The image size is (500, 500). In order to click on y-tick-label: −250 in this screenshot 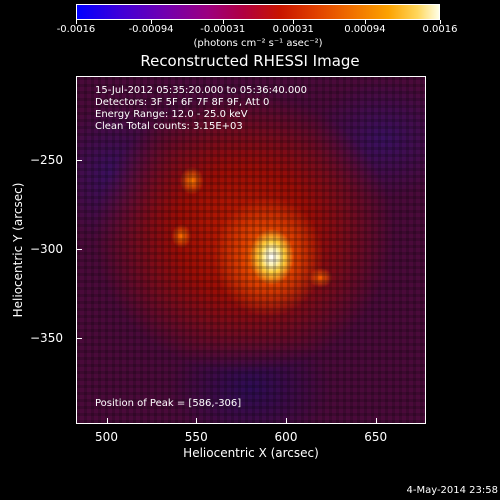, I will do `click(46, 159)`.